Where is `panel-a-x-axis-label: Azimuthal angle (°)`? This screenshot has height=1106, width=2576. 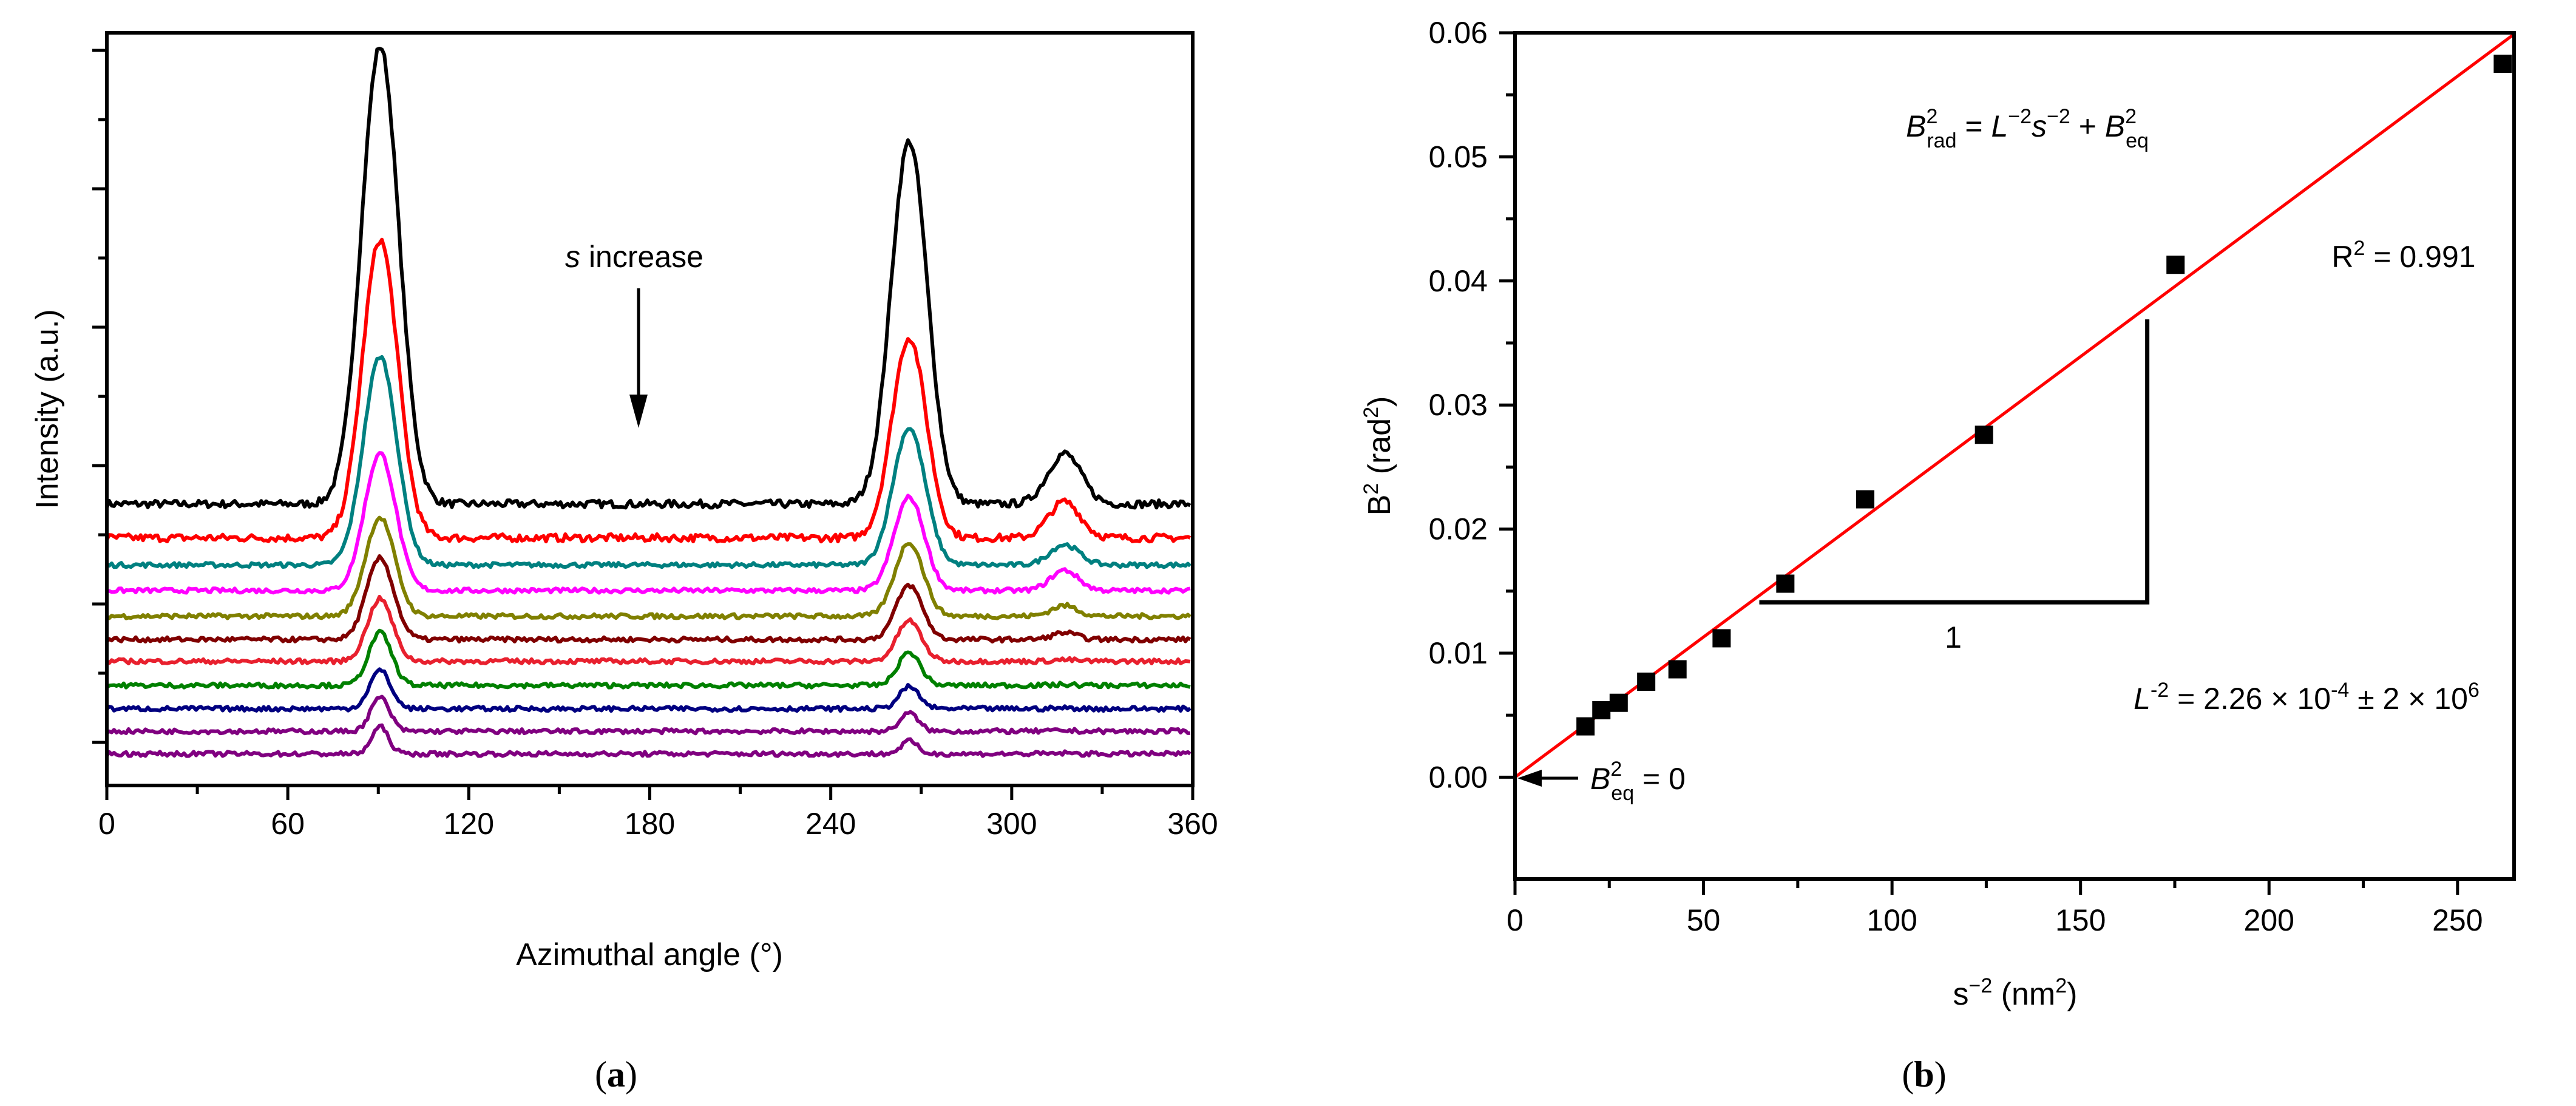 panel-a-x-axis-label: Azimuthal angle (°) is located at coordinates (650, 954).